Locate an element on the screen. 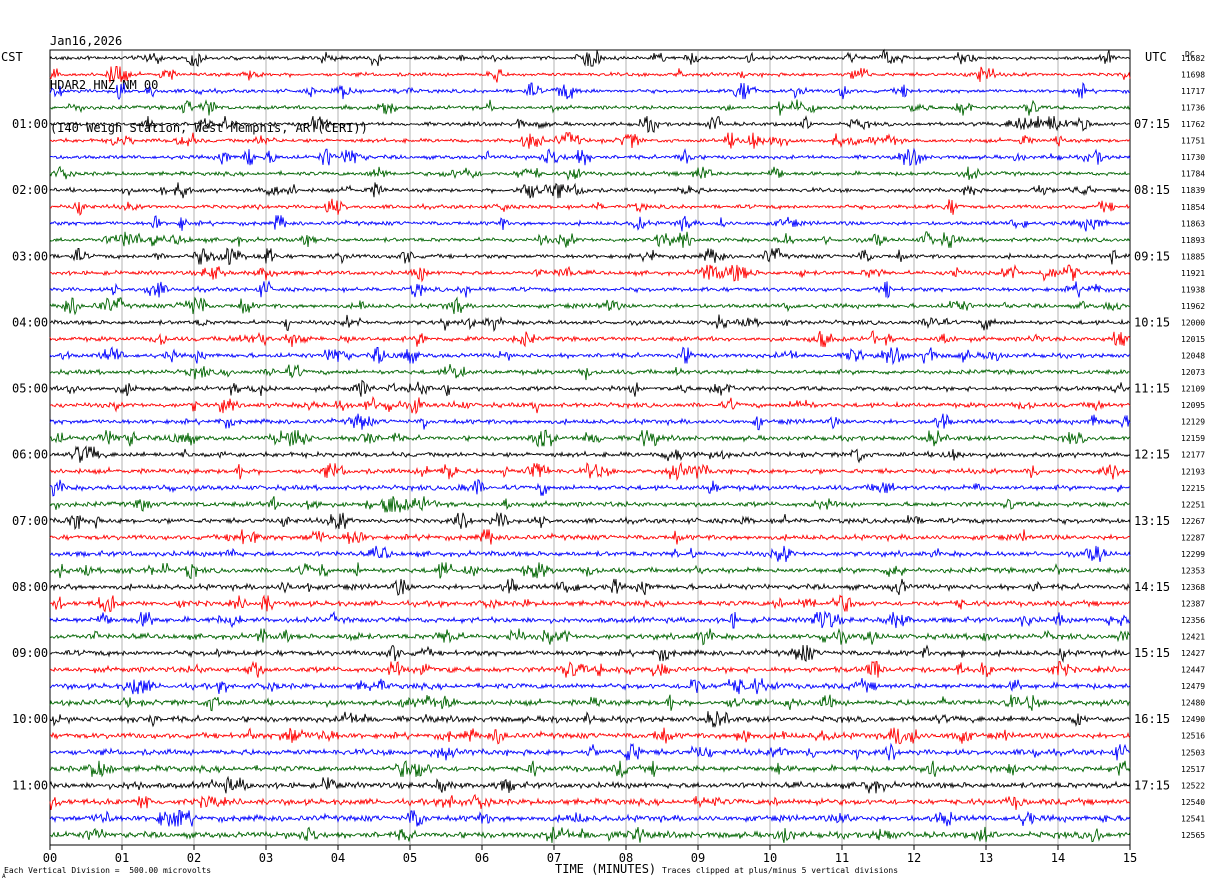  x-tick-label: 13 is located at coordinates (986, 858).